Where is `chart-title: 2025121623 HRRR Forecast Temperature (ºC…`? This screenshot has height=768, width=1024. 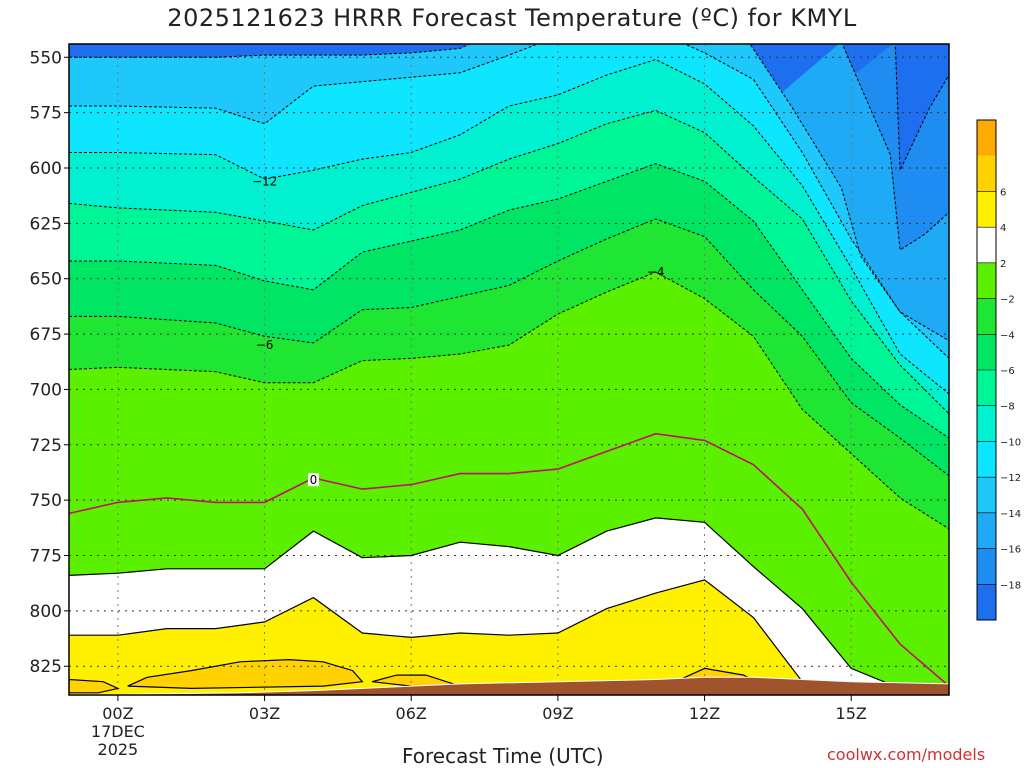
chart-title: 2025121623 HRRR Forecast Temperature (ºC… is located at coordinates (512, 18).